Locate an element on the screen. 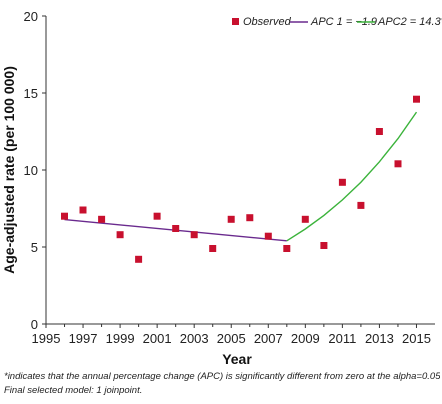  legend: Observed APC 1 = −1.9 APC2 = 14.3* is located at coordinates (337, 22).